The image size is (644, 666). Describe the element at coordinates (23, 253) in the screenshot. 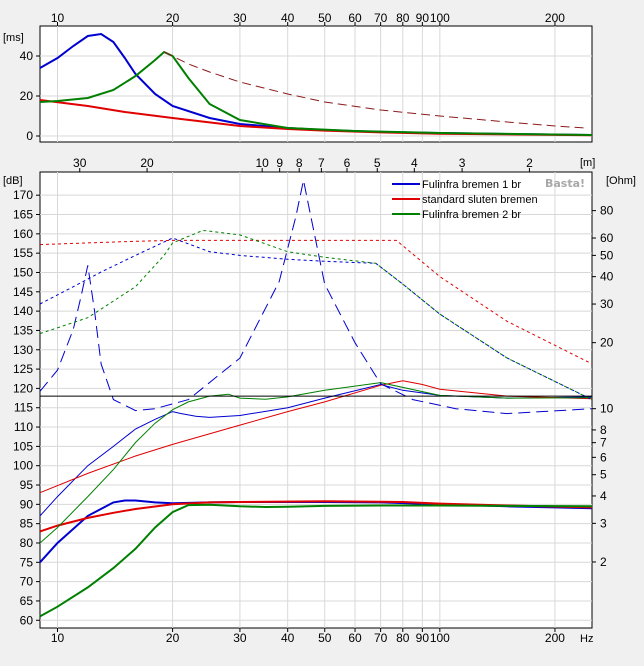

I see `db-tick-label: 155` at that location.